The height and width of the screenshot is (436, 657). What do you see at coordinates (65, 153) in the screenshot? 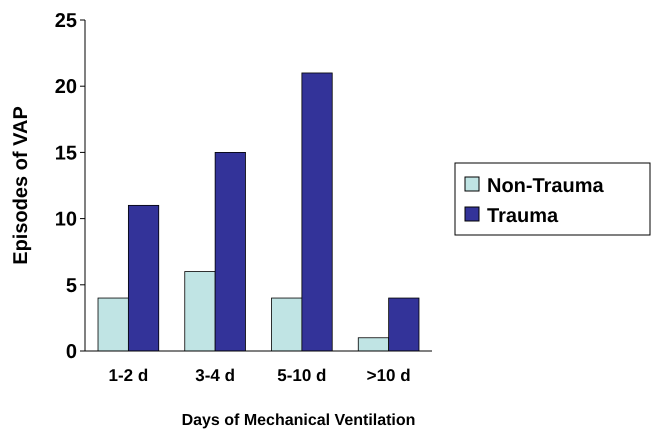
I see `y-tick-label: 15` at bounding box center [65, 153].